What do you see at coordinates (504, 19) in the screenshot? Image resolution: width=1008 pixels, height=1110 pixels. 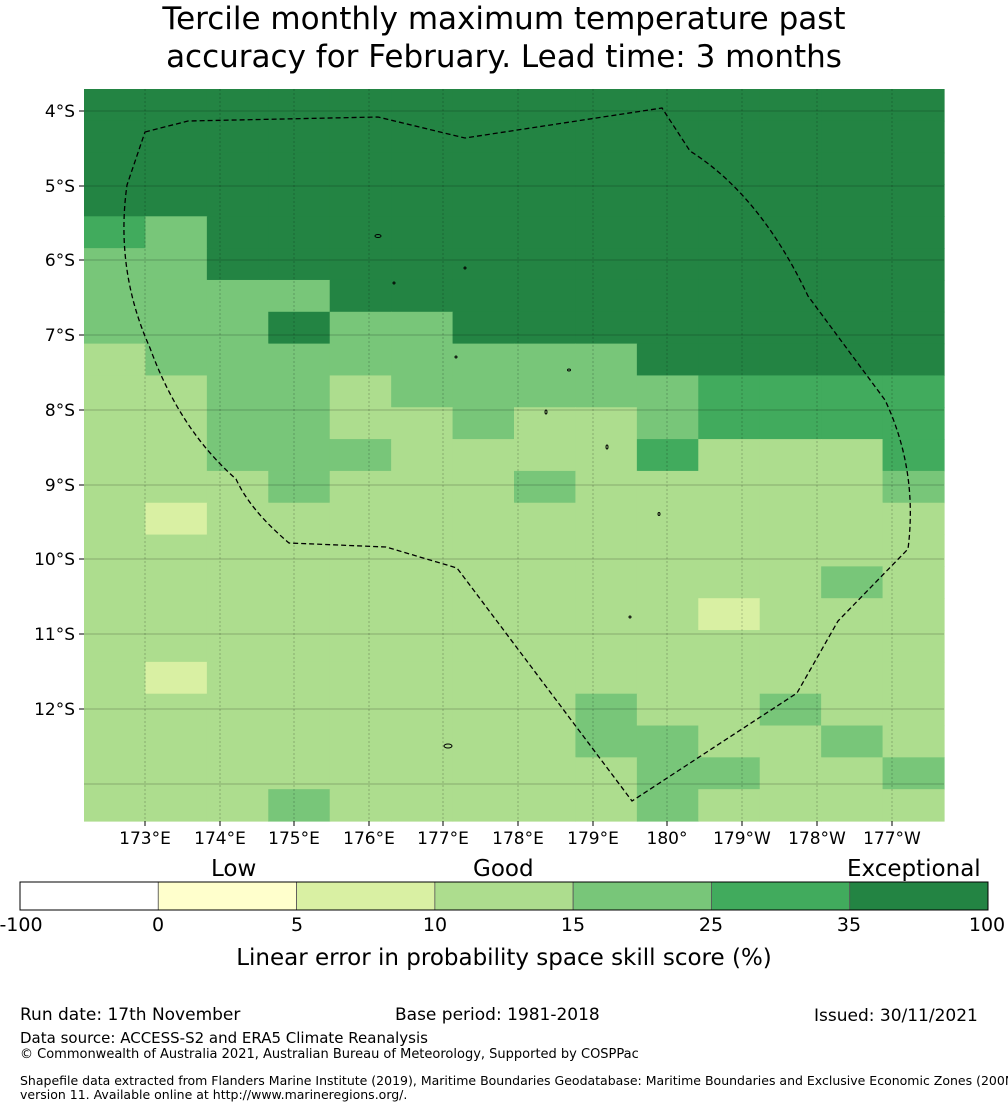 I see `chart-title-line1: Tercile monthly maximum temperature past` at bounding box center [504, 19].